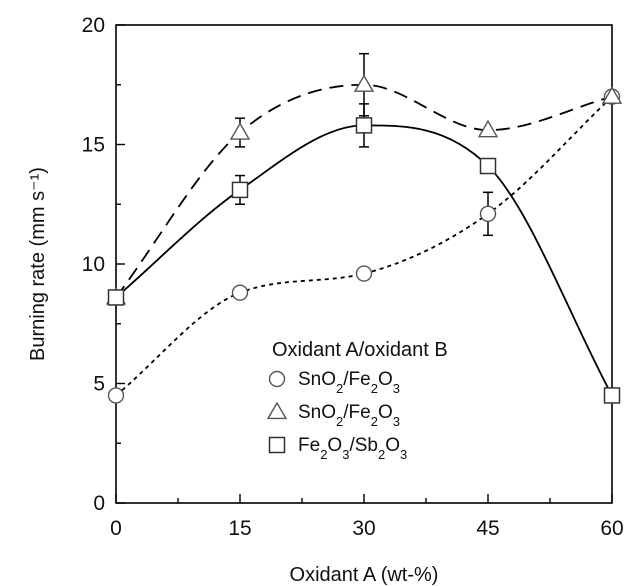  I want to click on y-tick-label: 10, so click(93, 264).